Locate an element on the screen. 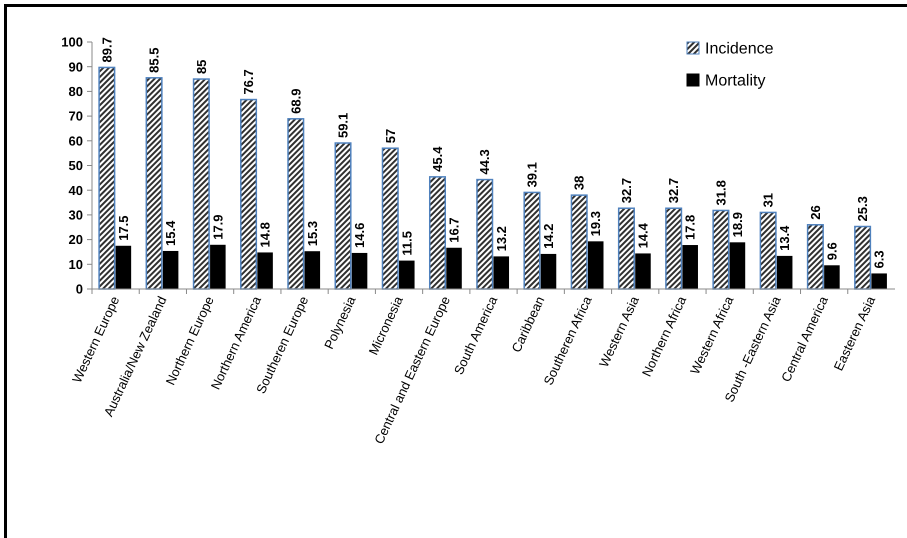  y-tick-label: 90 is located at coordinates (75, 66).